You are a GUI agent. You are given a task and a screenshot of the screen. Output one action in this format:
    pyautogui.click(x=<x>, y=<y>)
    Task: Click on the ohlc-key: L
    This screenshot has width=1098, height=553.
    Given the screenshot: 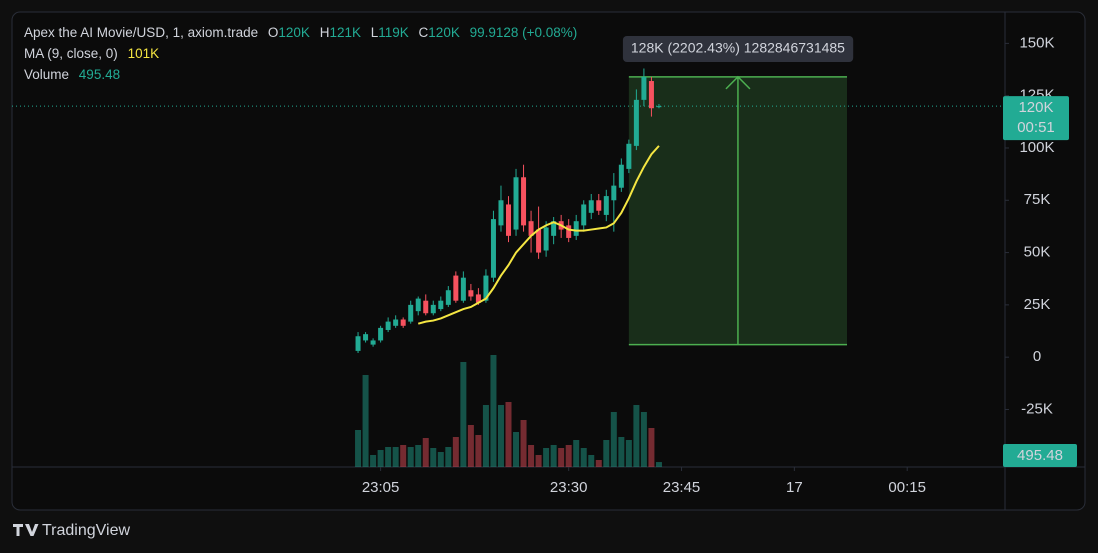 What is the action you would take?
    pyautogui.click(x=375, y=32)
    